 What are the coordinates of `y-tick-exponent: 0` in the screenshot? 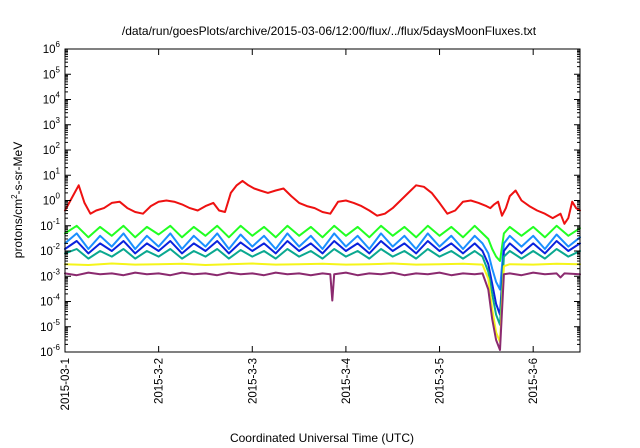 It's located at (58, 196).